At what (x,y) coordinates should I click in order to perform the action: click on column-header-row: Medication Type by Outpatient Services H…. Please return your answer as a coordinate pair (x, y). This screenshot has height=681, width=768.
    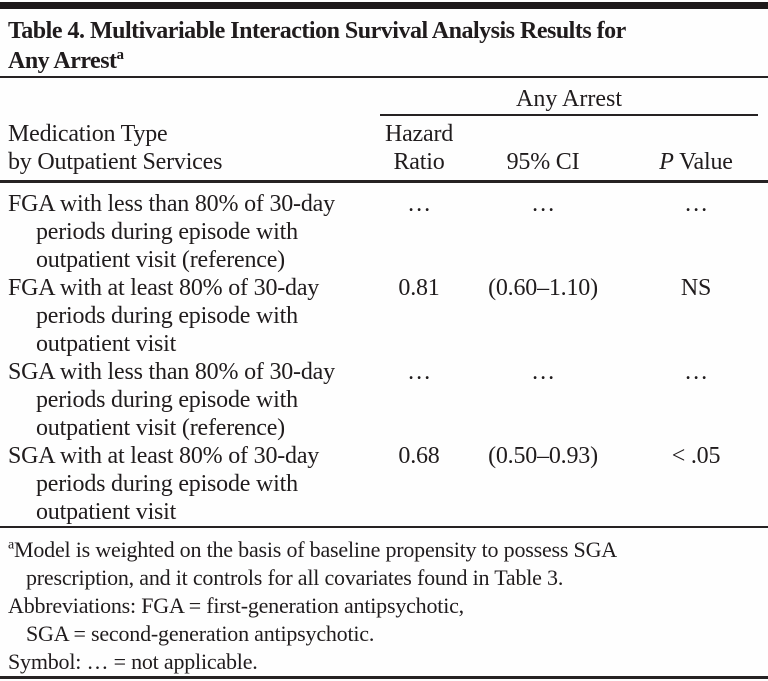
    Looking at the image, I should click on (384, 148).